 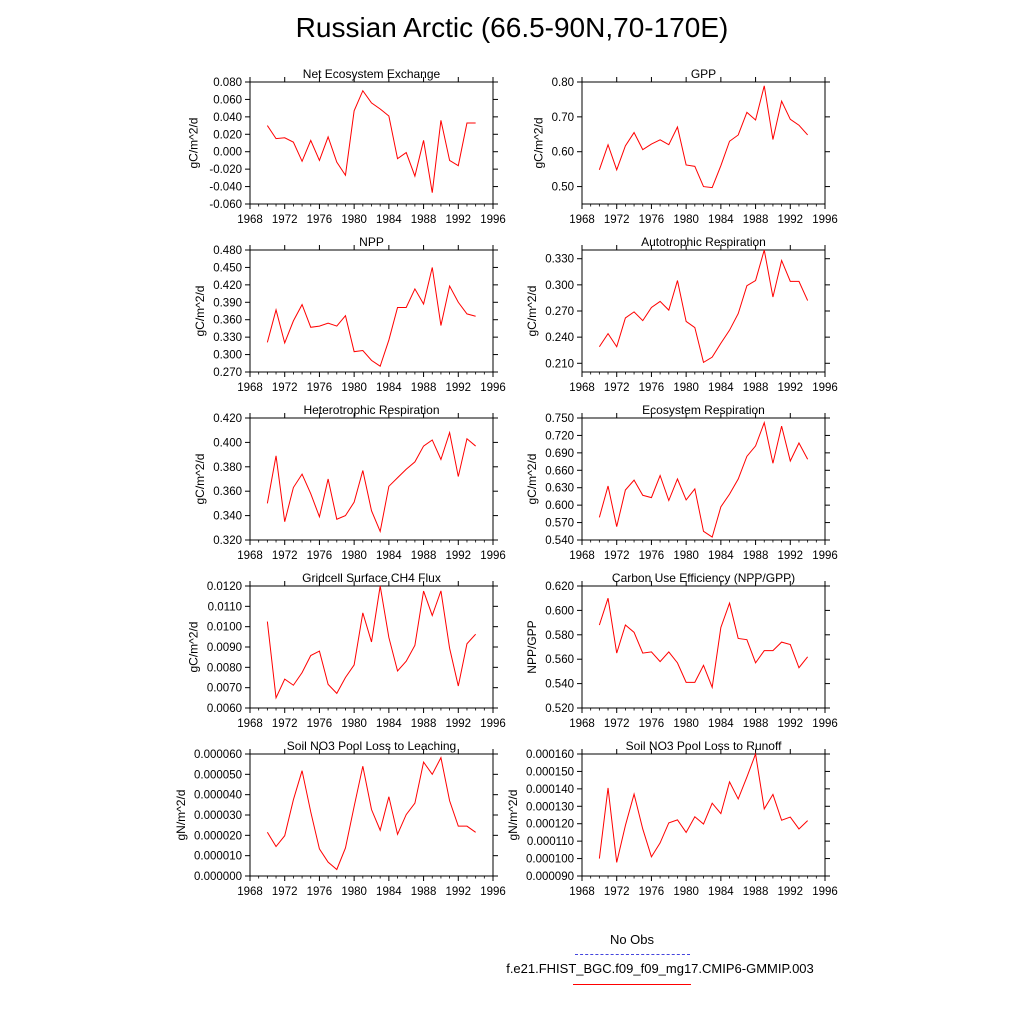 I want to click on legend-obs-label: No Obs, so click(x=632, y=939).